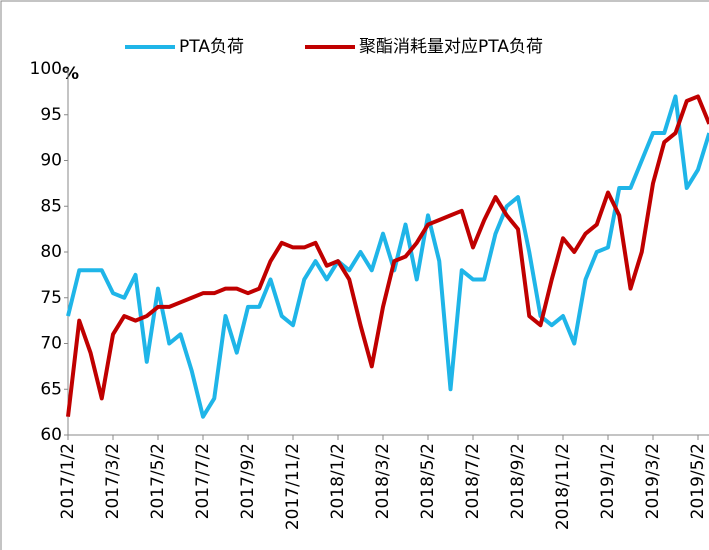  I want to click on legend-label: PTA负荷, so click(211, 47).